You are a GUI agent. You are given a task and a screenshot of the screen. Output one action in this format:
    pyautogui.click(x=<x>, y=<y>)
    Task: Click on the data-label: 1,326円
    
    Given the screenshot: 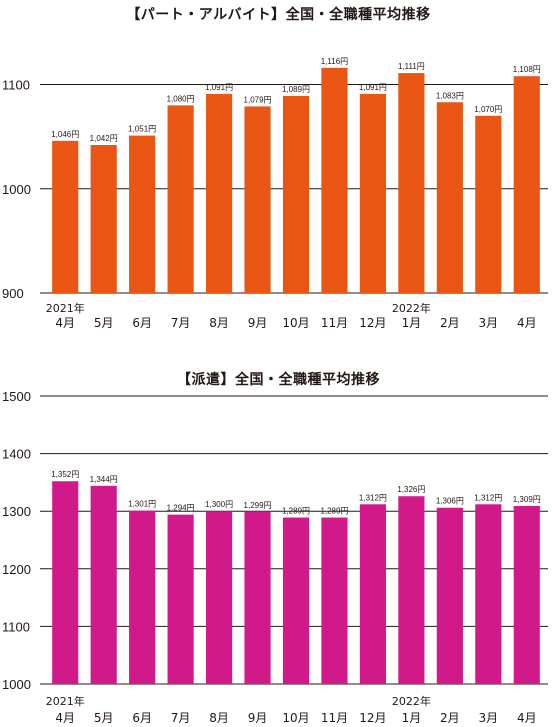 What is the action you would take?
    pyautogui.click(x=411, y=489)
    